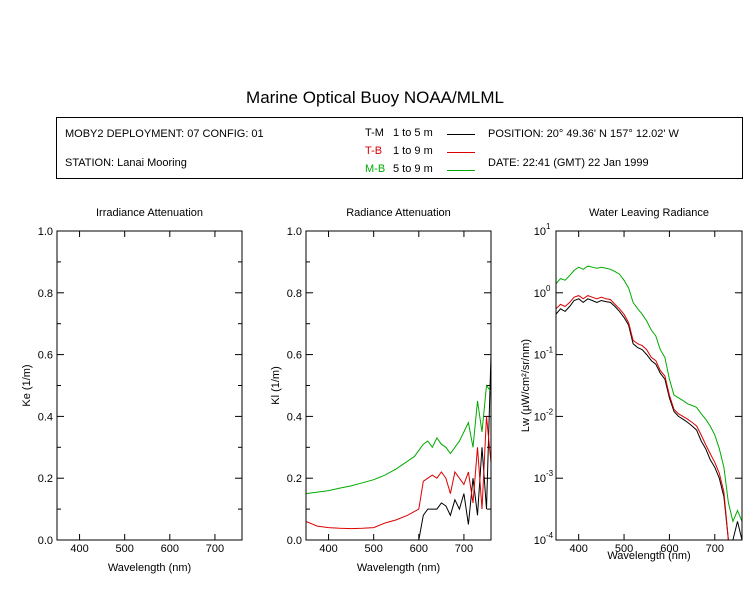 The image size is (750, 600). Describe the element at coordinates (526, 385) in the screenshot. I see `y-axis-label: Lw (µW/cm²/sr/nm)` at that location.